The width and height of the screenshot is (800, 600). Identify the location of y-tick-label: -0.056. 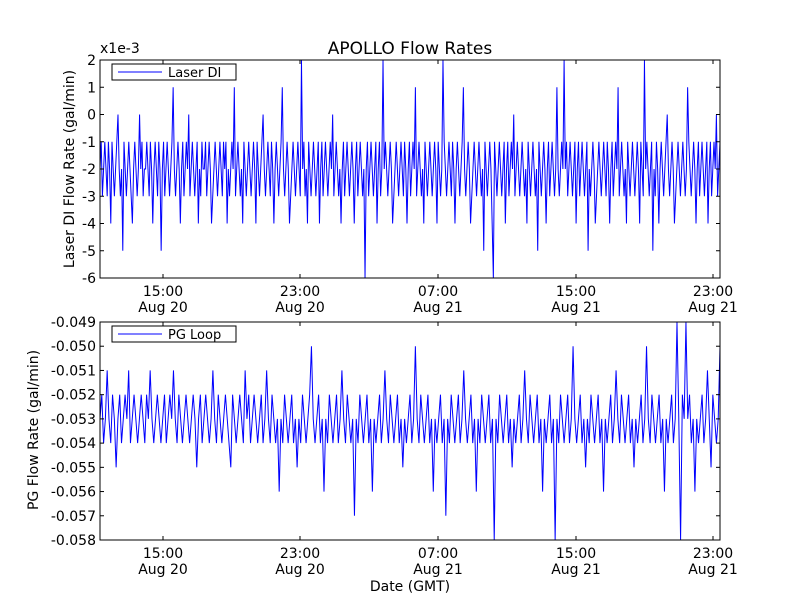
(73, 493).